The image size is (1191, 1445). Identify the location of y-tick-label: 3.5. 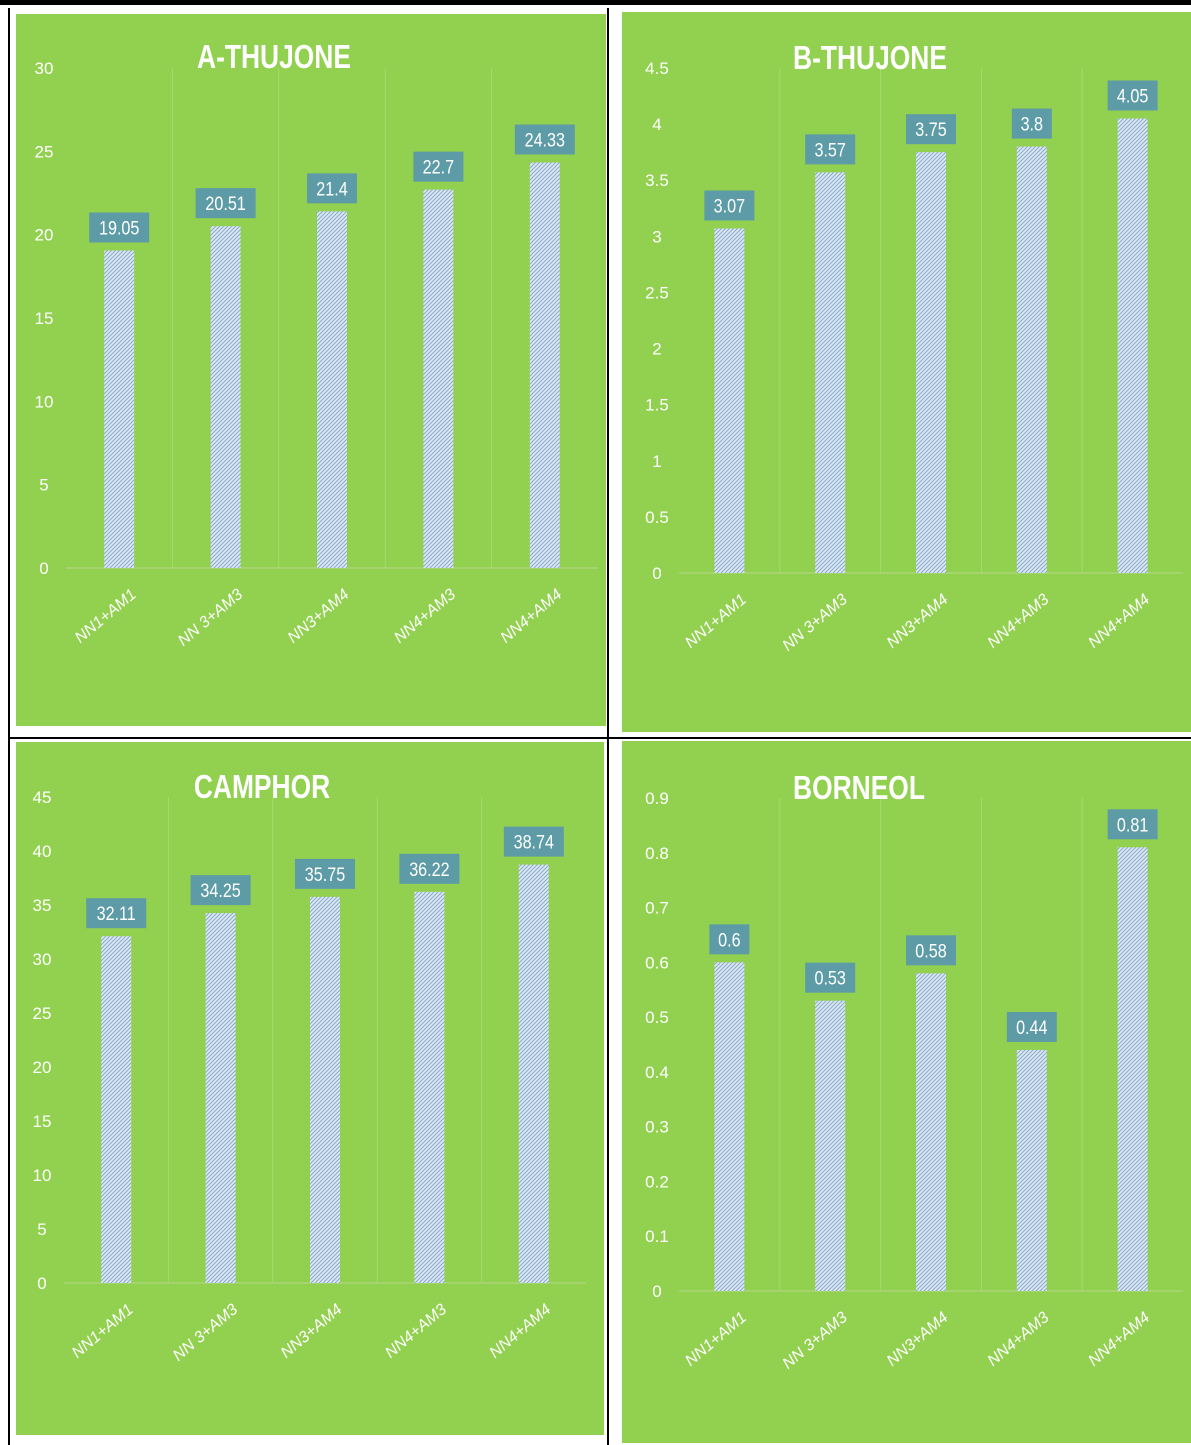
(657, 180).